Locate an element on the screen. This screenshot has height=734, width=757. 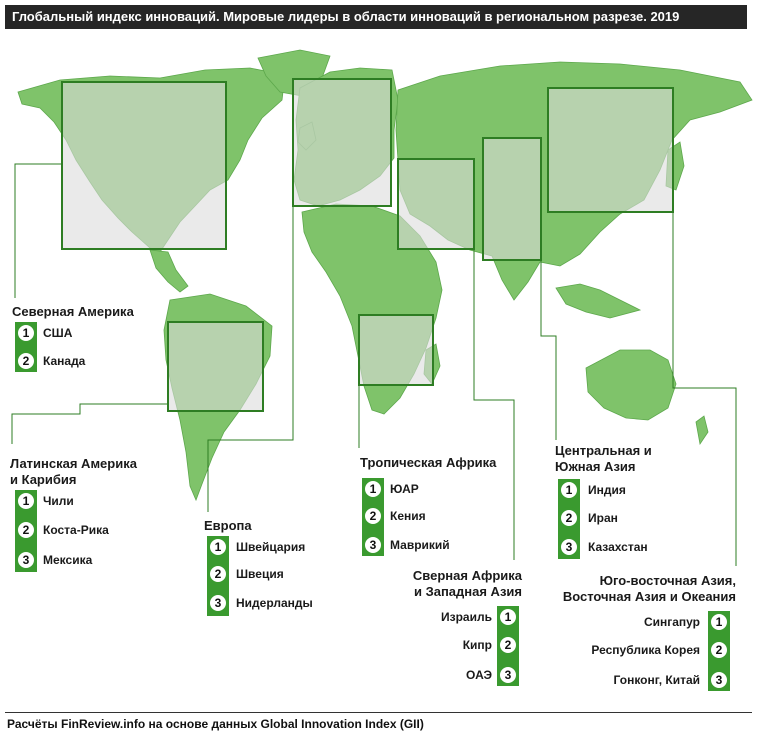
region-title-north-america: Северная Америка is located at coordinates (73, 311).